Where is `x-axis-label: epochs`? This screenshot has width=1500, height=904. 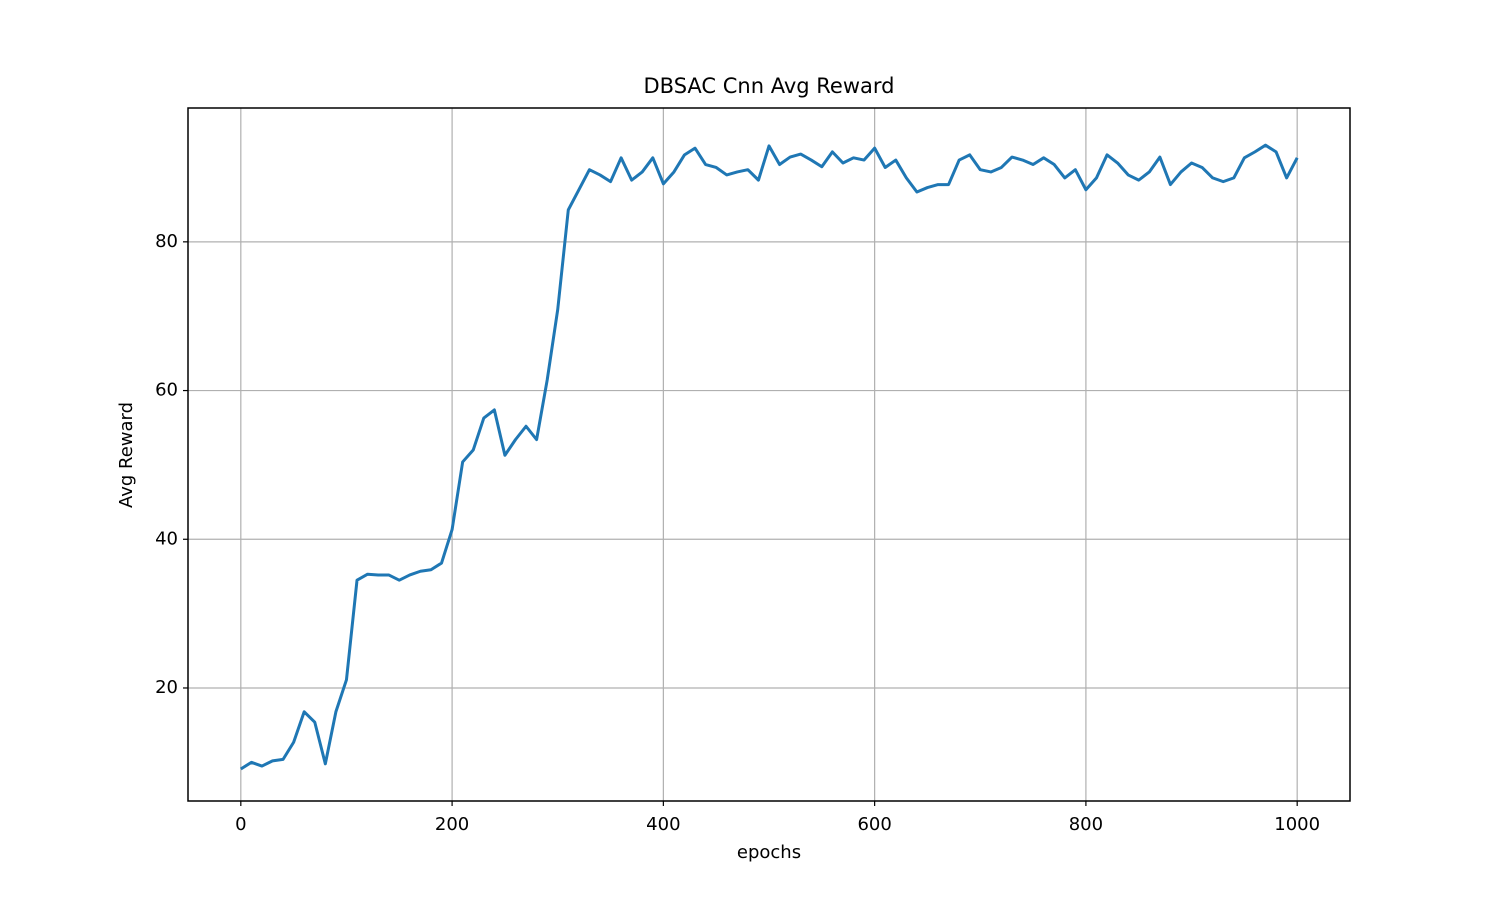 x-axis-label: epochs is located at coordinates (769, 852).